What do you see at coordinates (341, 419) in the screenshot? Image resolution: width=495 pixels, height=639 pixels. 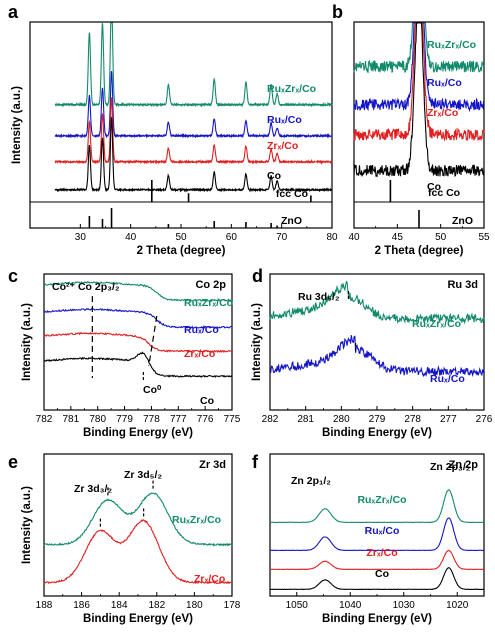 I see `x-tick-label: 280` at bounding box center [341, 419].